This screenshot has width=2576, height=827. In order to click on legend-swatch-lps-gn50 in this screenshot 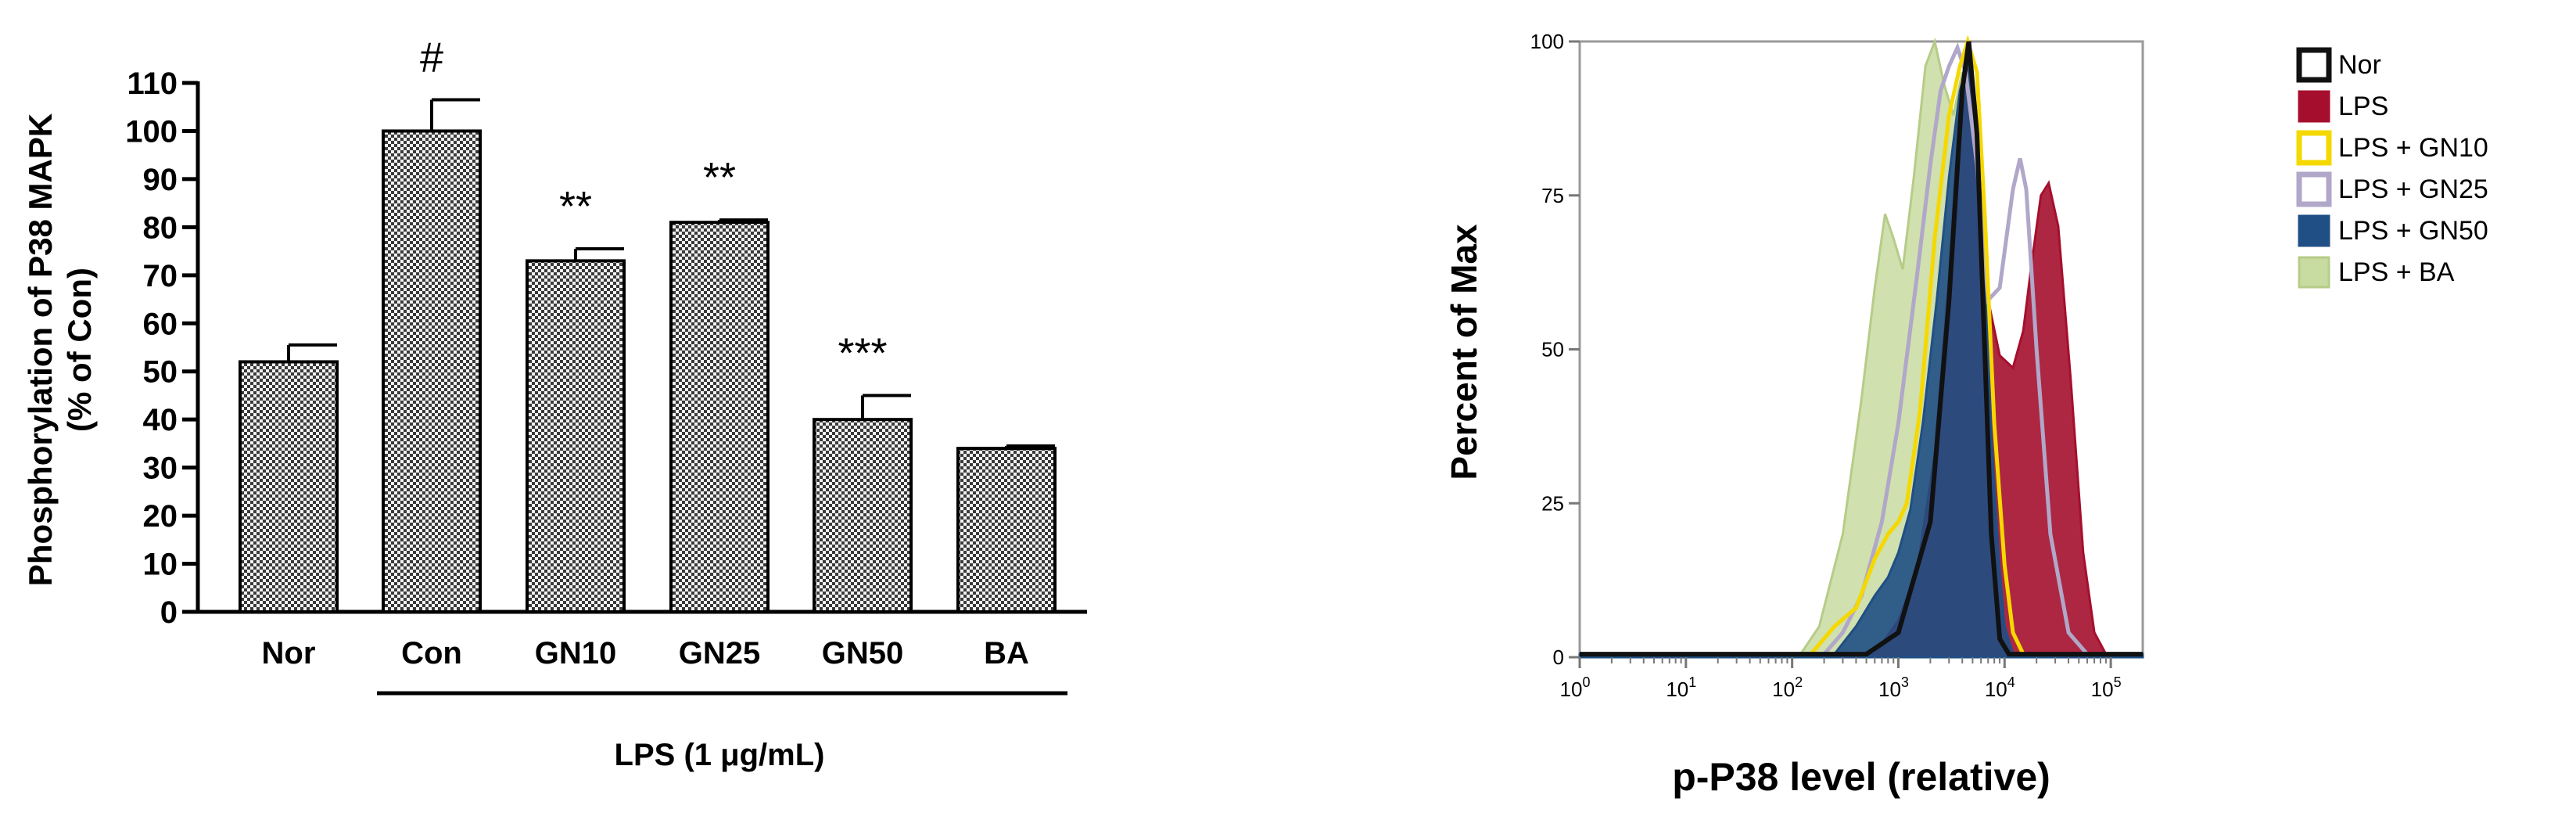, I will do `click(2314, 230)`.